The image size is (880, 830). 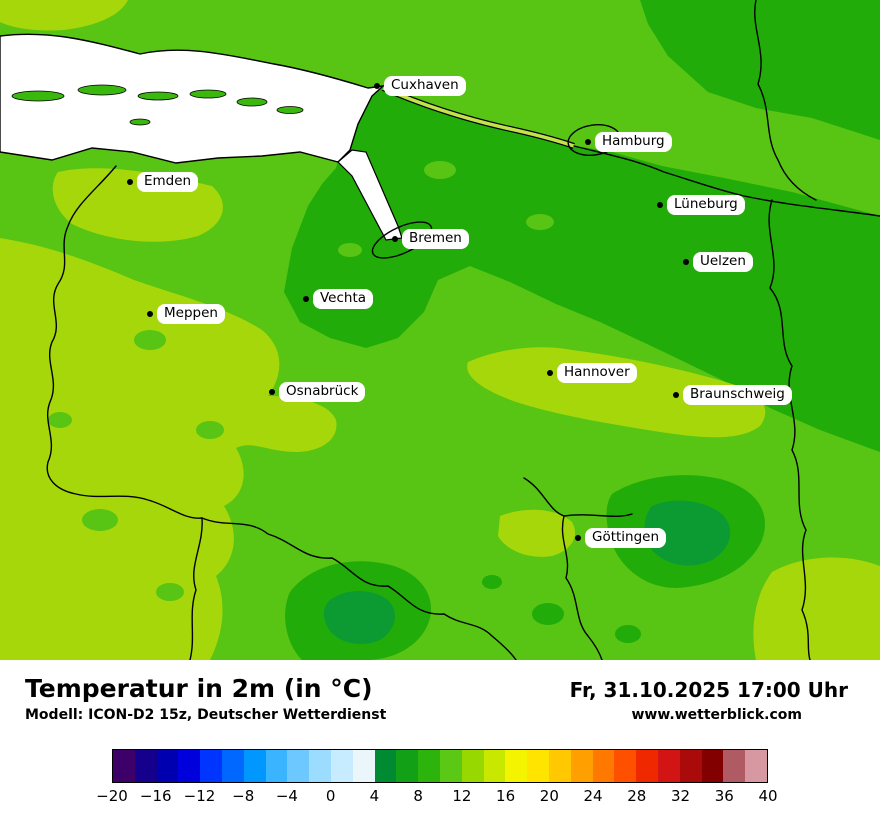 I want to click on colorbar-tick: 0, so click(x=330, y=796).